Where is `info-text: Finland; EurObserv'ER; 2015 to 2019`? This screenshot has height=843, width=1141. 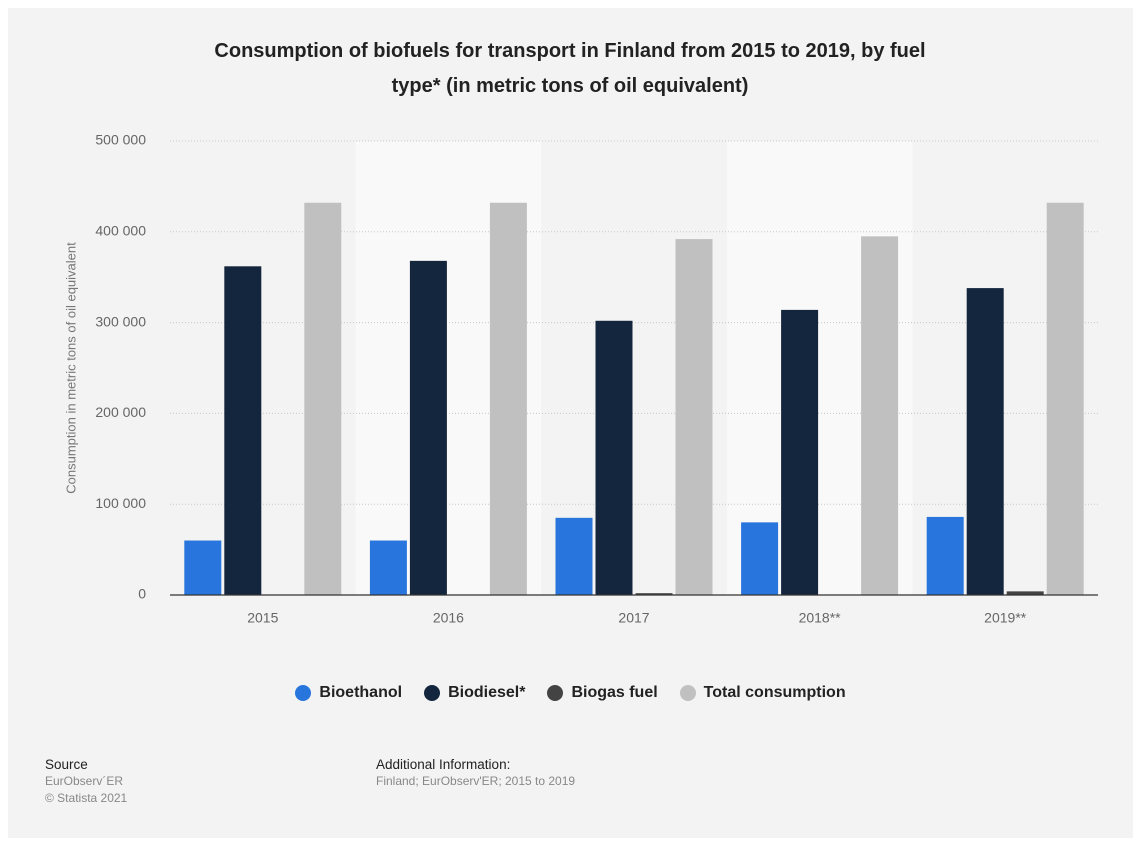 info-text: Finland; EurObserv'ER; 2015 to 2019 is located at coordinates (476, 781).